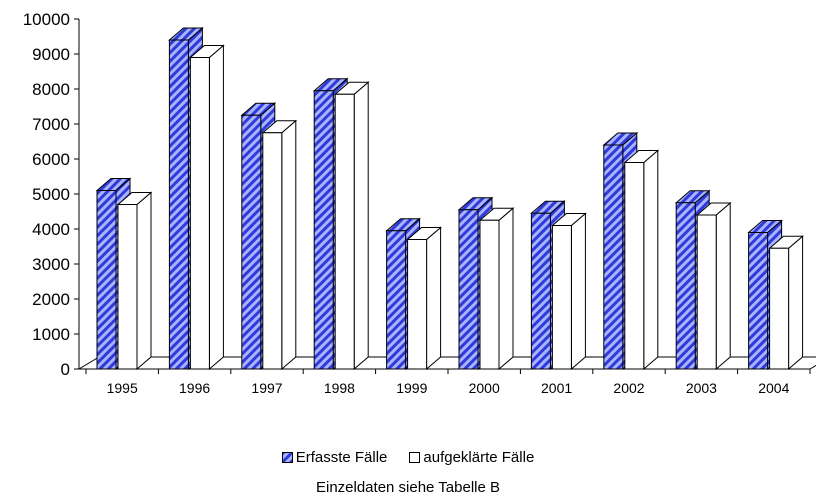  Describe the element at coordinates (479, 457) in the screenshot. I see `legend-label-aufgeklaerte: aufgeklärte Fälle` at that location.